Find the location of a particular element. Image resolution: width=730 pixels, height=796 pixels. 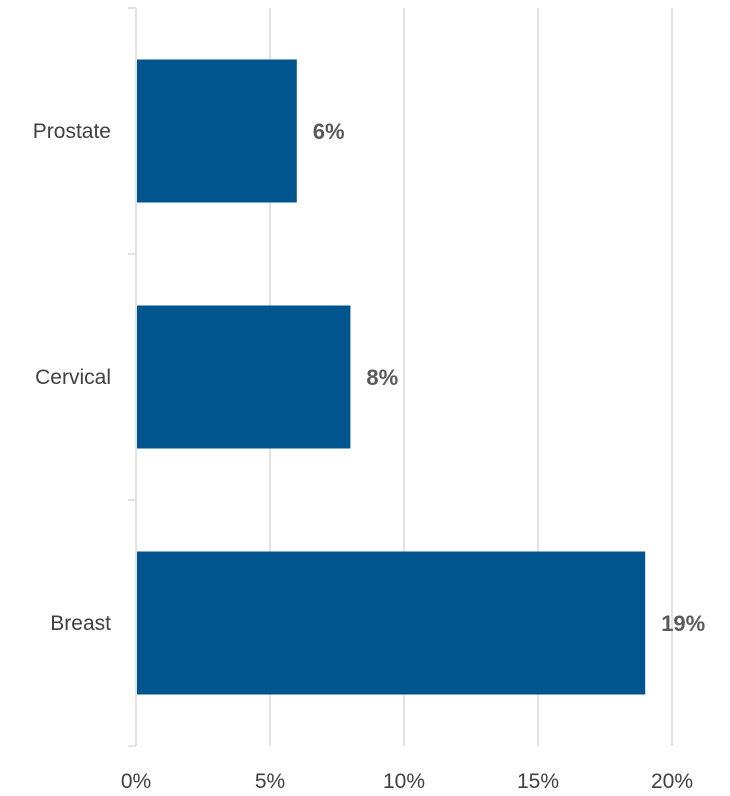

category-axis is located at coordinates (132, 377).